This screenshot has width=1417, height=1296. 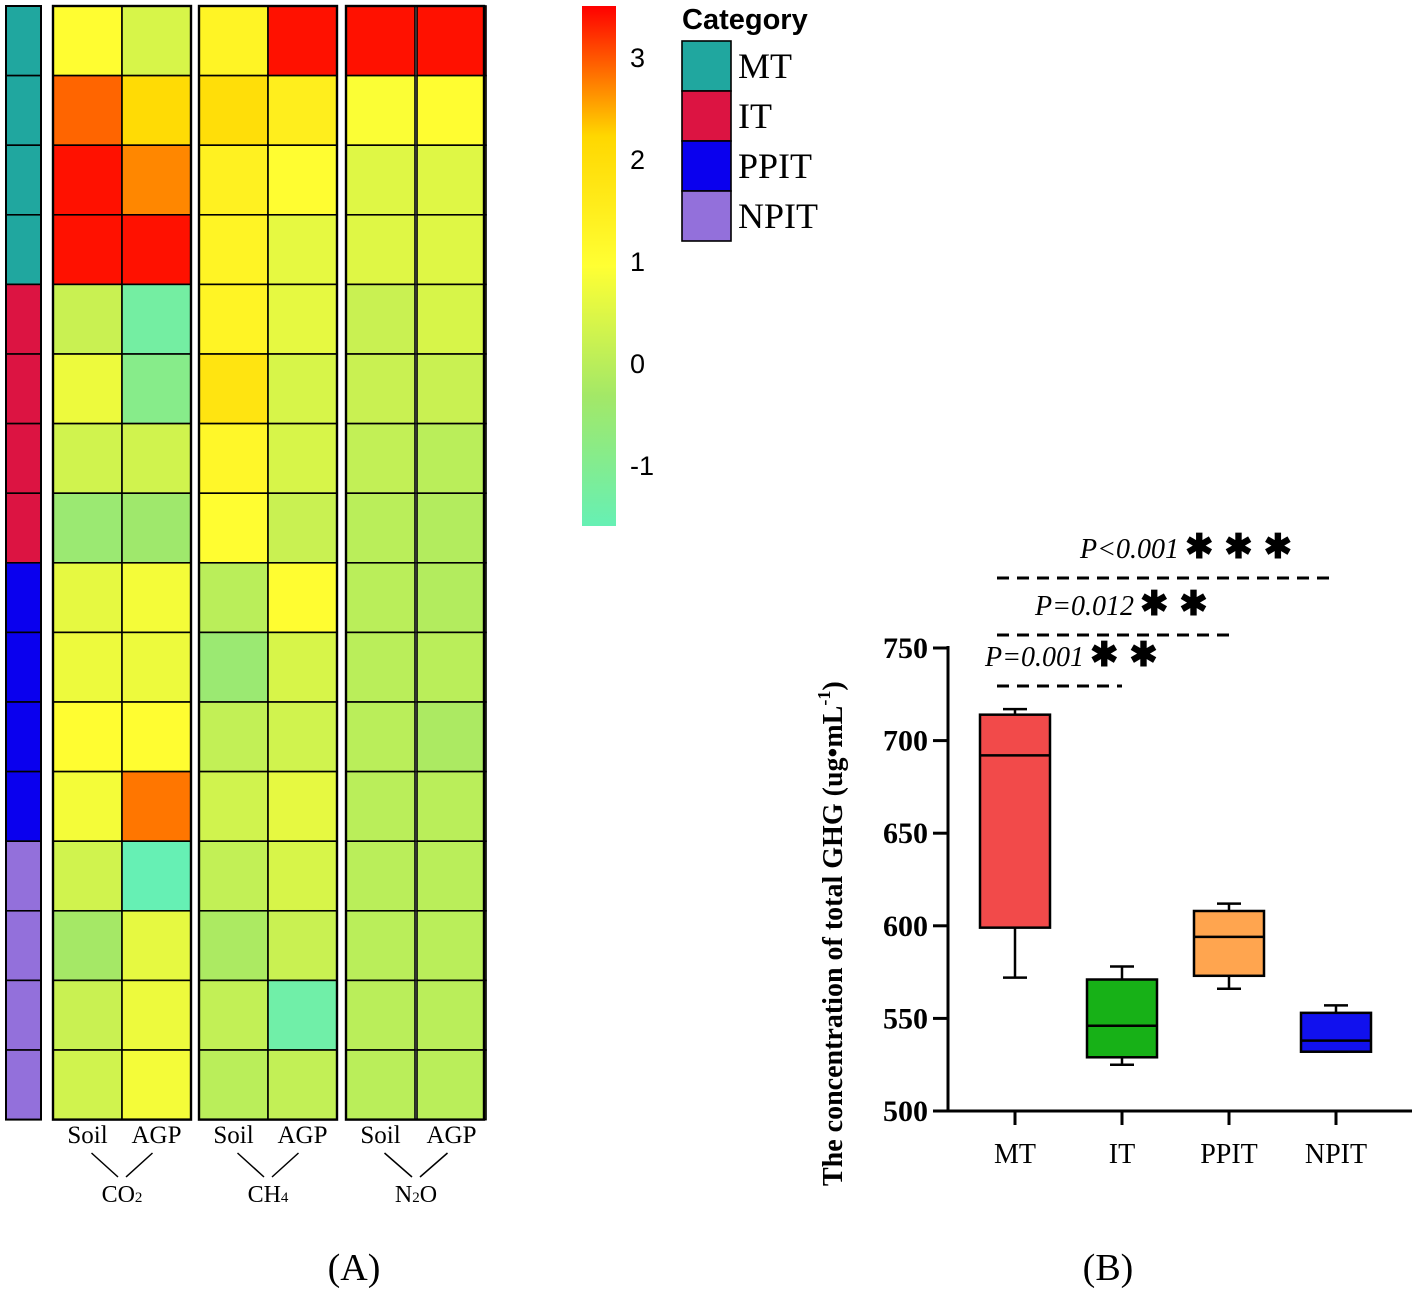 I want to click on legend-swatch-it, so click(x=706, y=116).